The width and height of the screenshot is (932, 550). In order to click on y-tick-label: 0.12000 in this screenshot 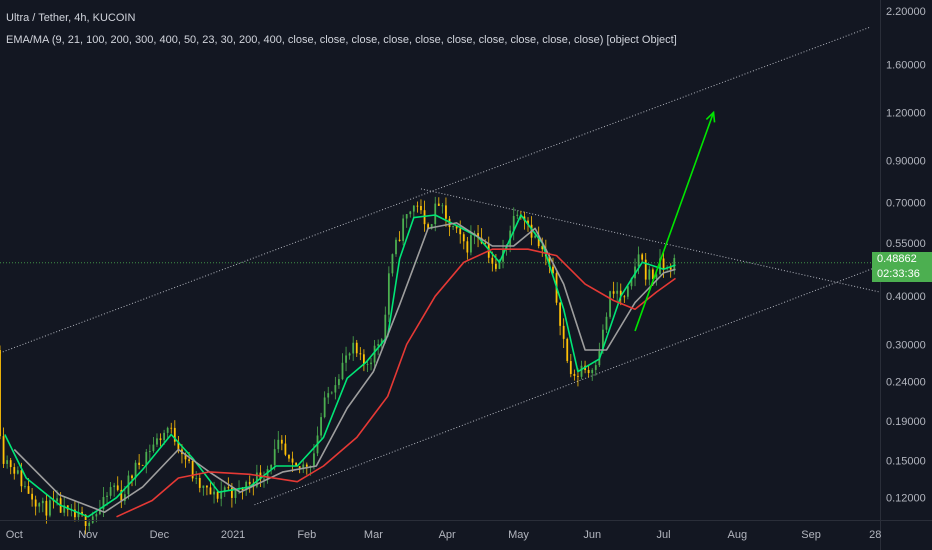, I will do `click(906, 499)`.